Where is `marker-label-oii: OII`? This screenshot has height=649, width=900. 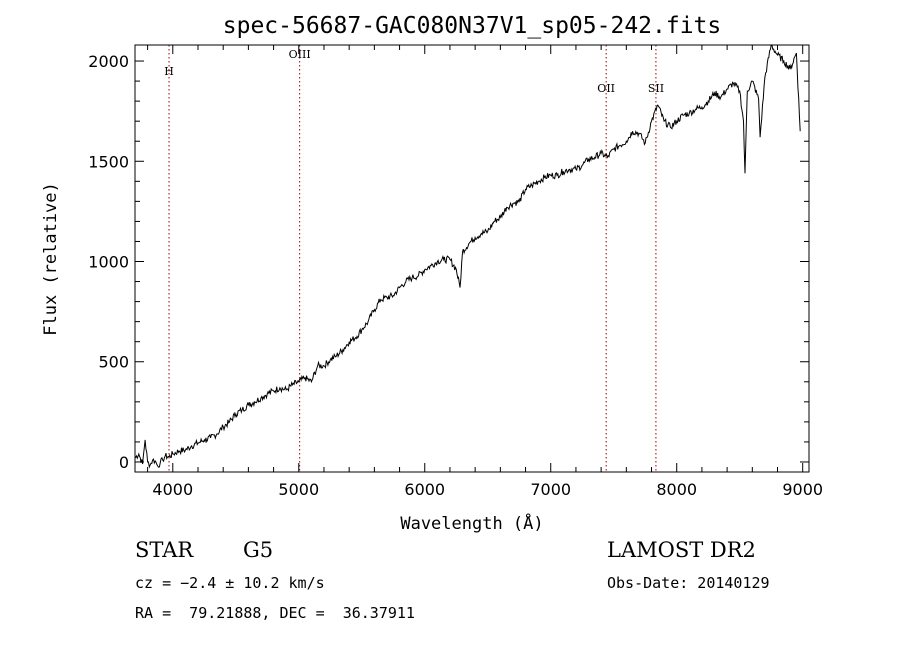 marker-label-oii: OII is located at coordinates (606, 88).